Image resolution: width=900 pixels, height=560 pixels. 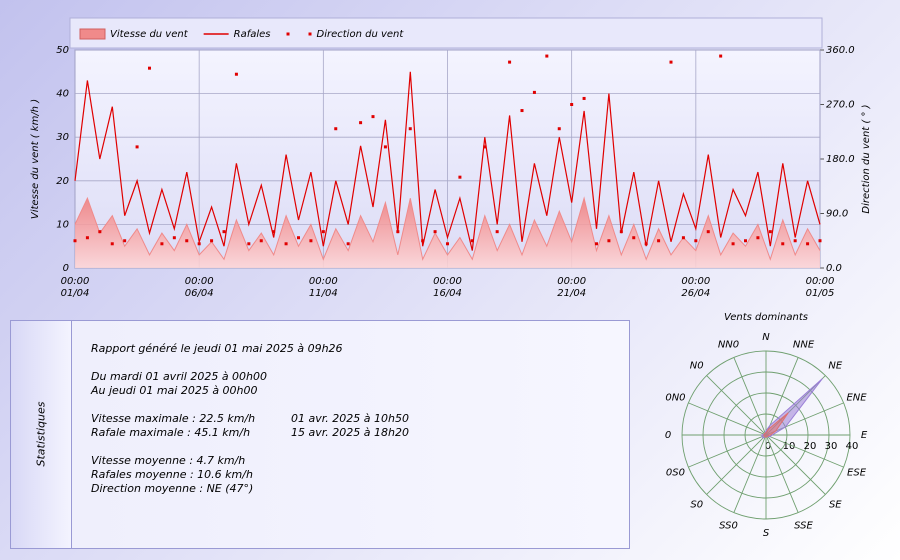 I want to click on direction-label: 0S0, so click(x=675, y=473).